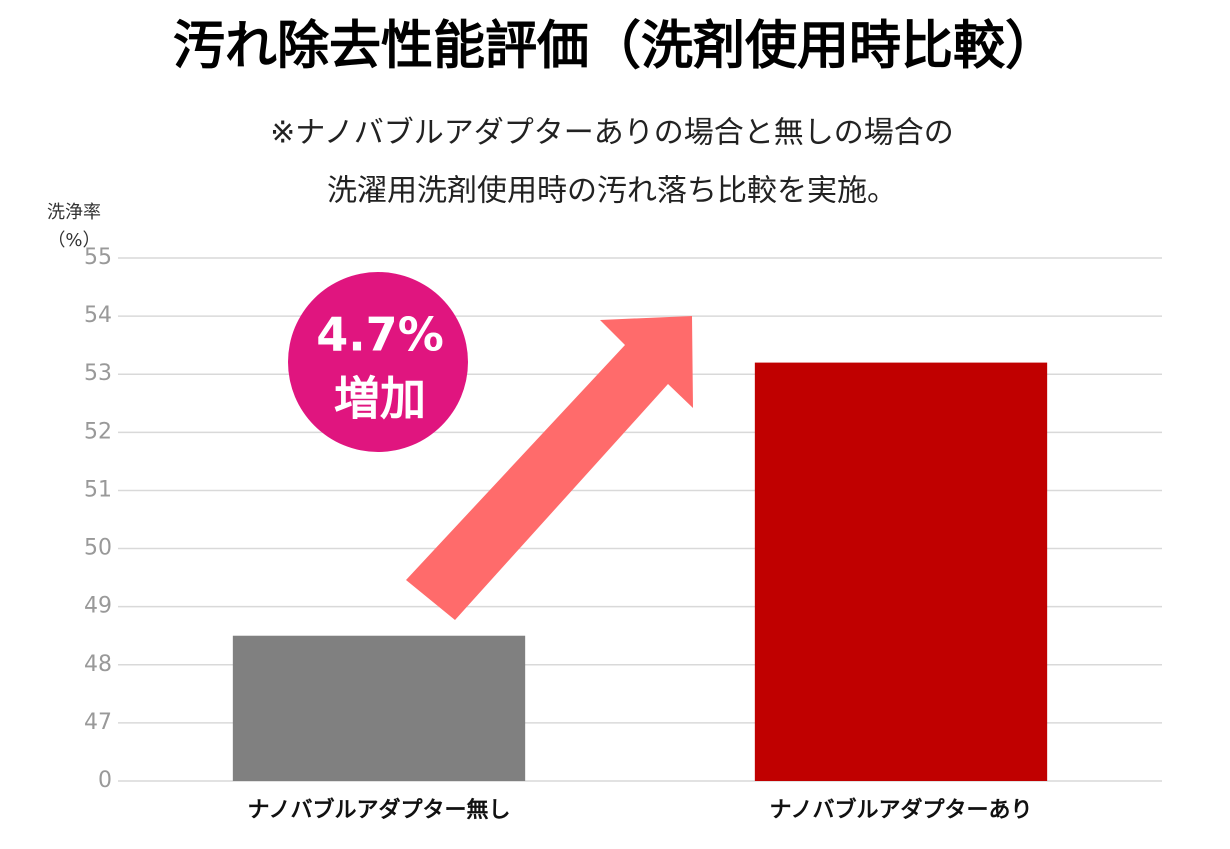  What do you see at coordinates (98, 257) in the screenshot?
I see `y-tick-label: 55` at bounding box center [98, 257].